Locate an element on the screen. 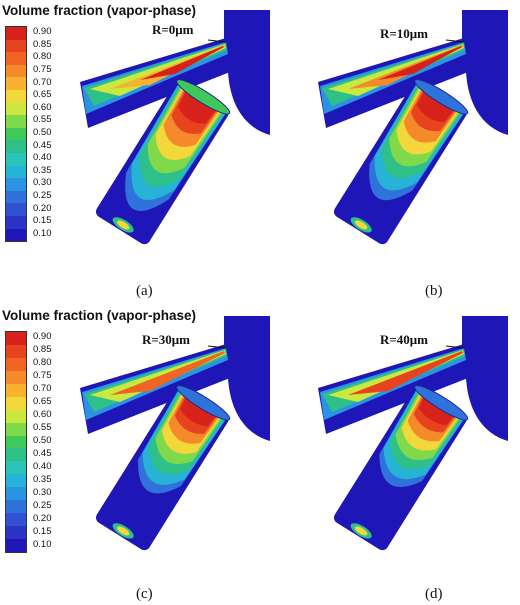  contour-core is located at coordinates (420, 63).